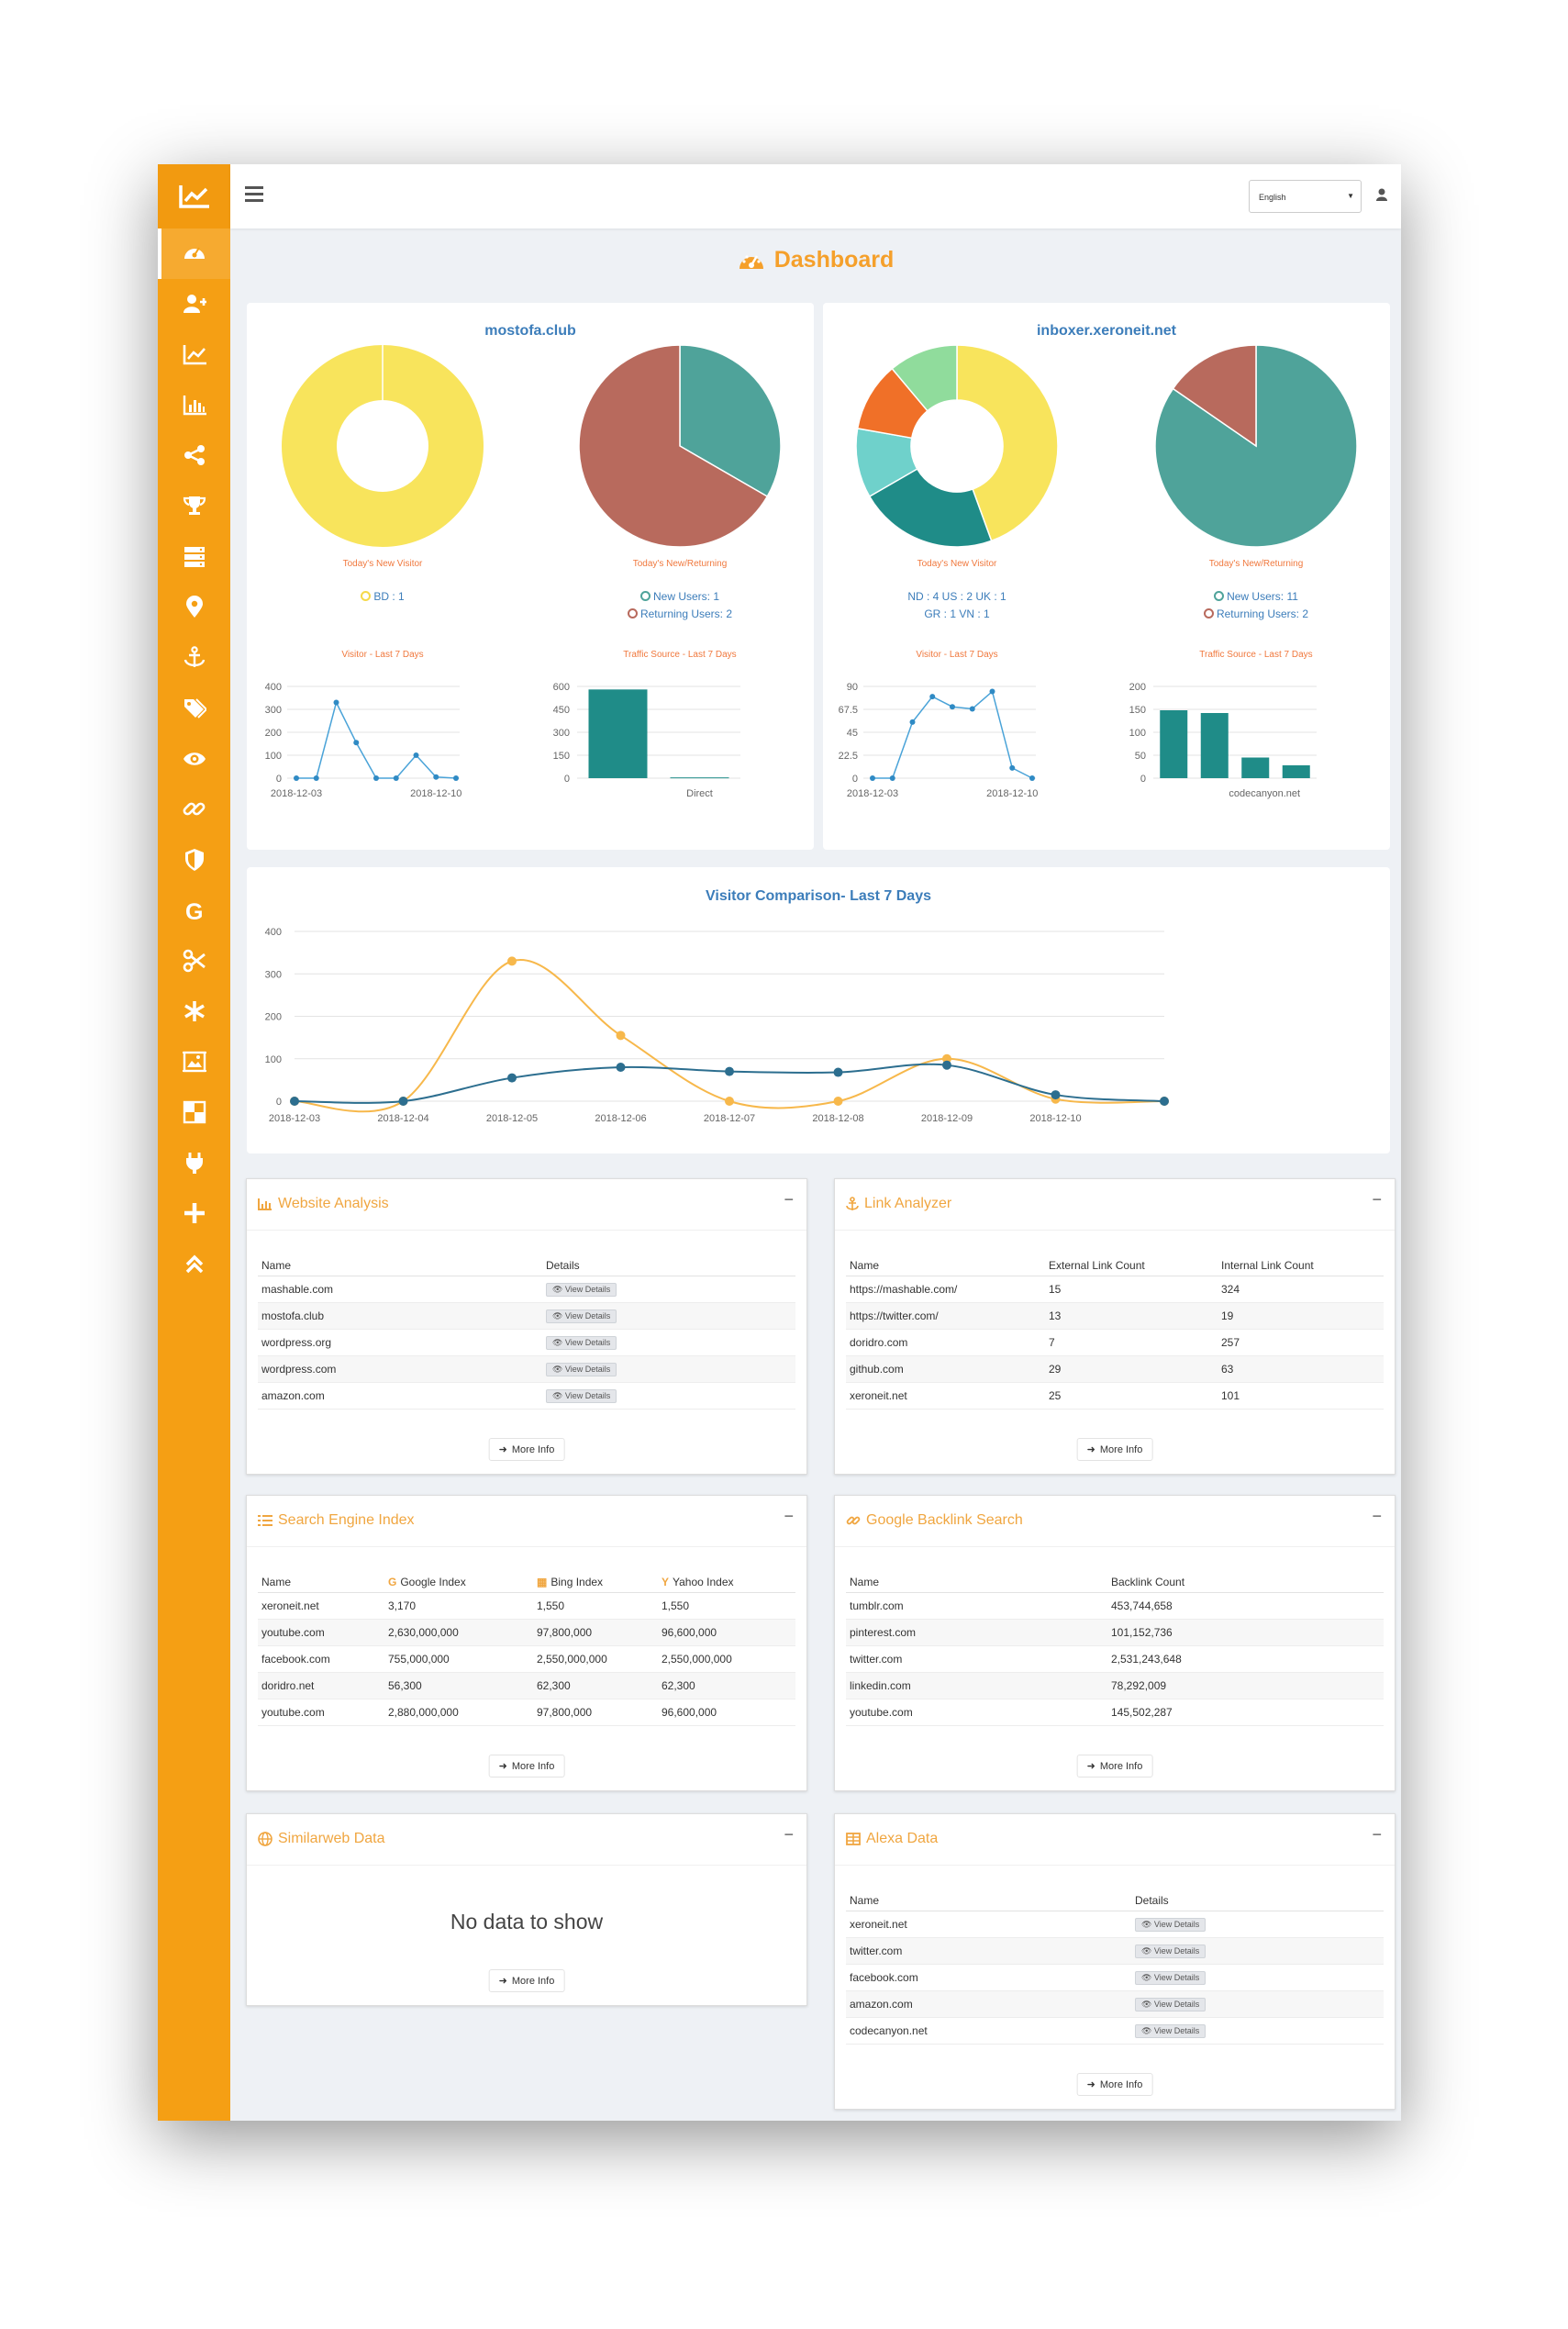 The image size is (1568, 2329). Describe the element at coordinates (400, 1316) in the screenshot. I see `table-cell: mostofa.club` at that location.